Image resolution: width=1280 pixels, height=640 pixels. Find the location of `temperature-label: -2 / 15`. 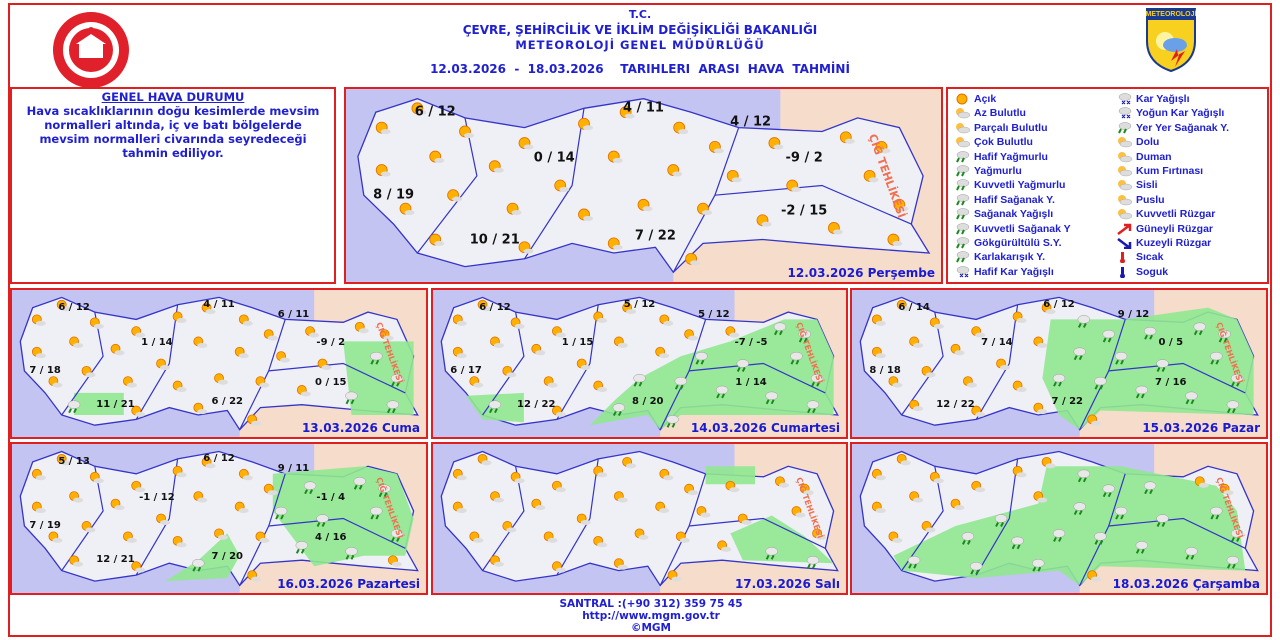

temperature-label: -2 / 15 is located at coordinates (804, 211).